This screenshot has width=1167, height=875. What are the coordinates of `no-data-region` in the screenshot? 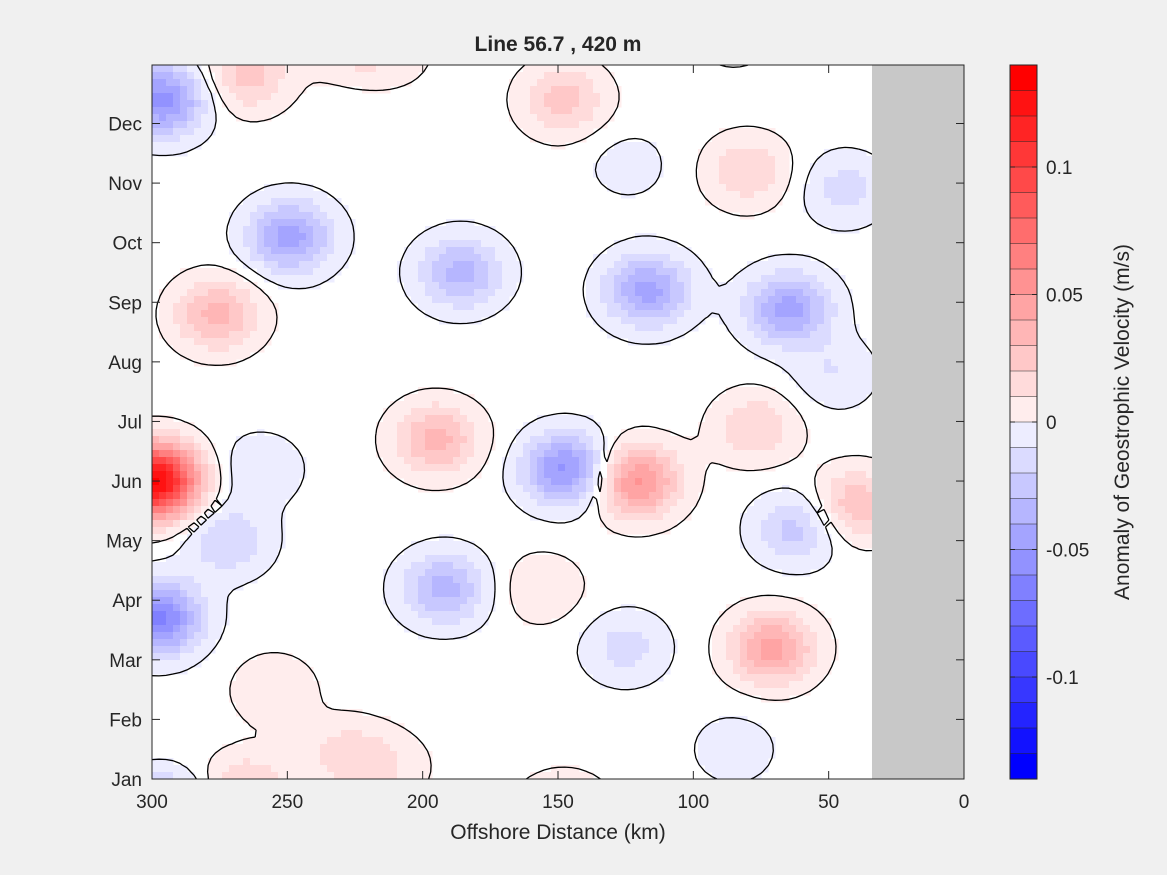 It's located at (917, 422).